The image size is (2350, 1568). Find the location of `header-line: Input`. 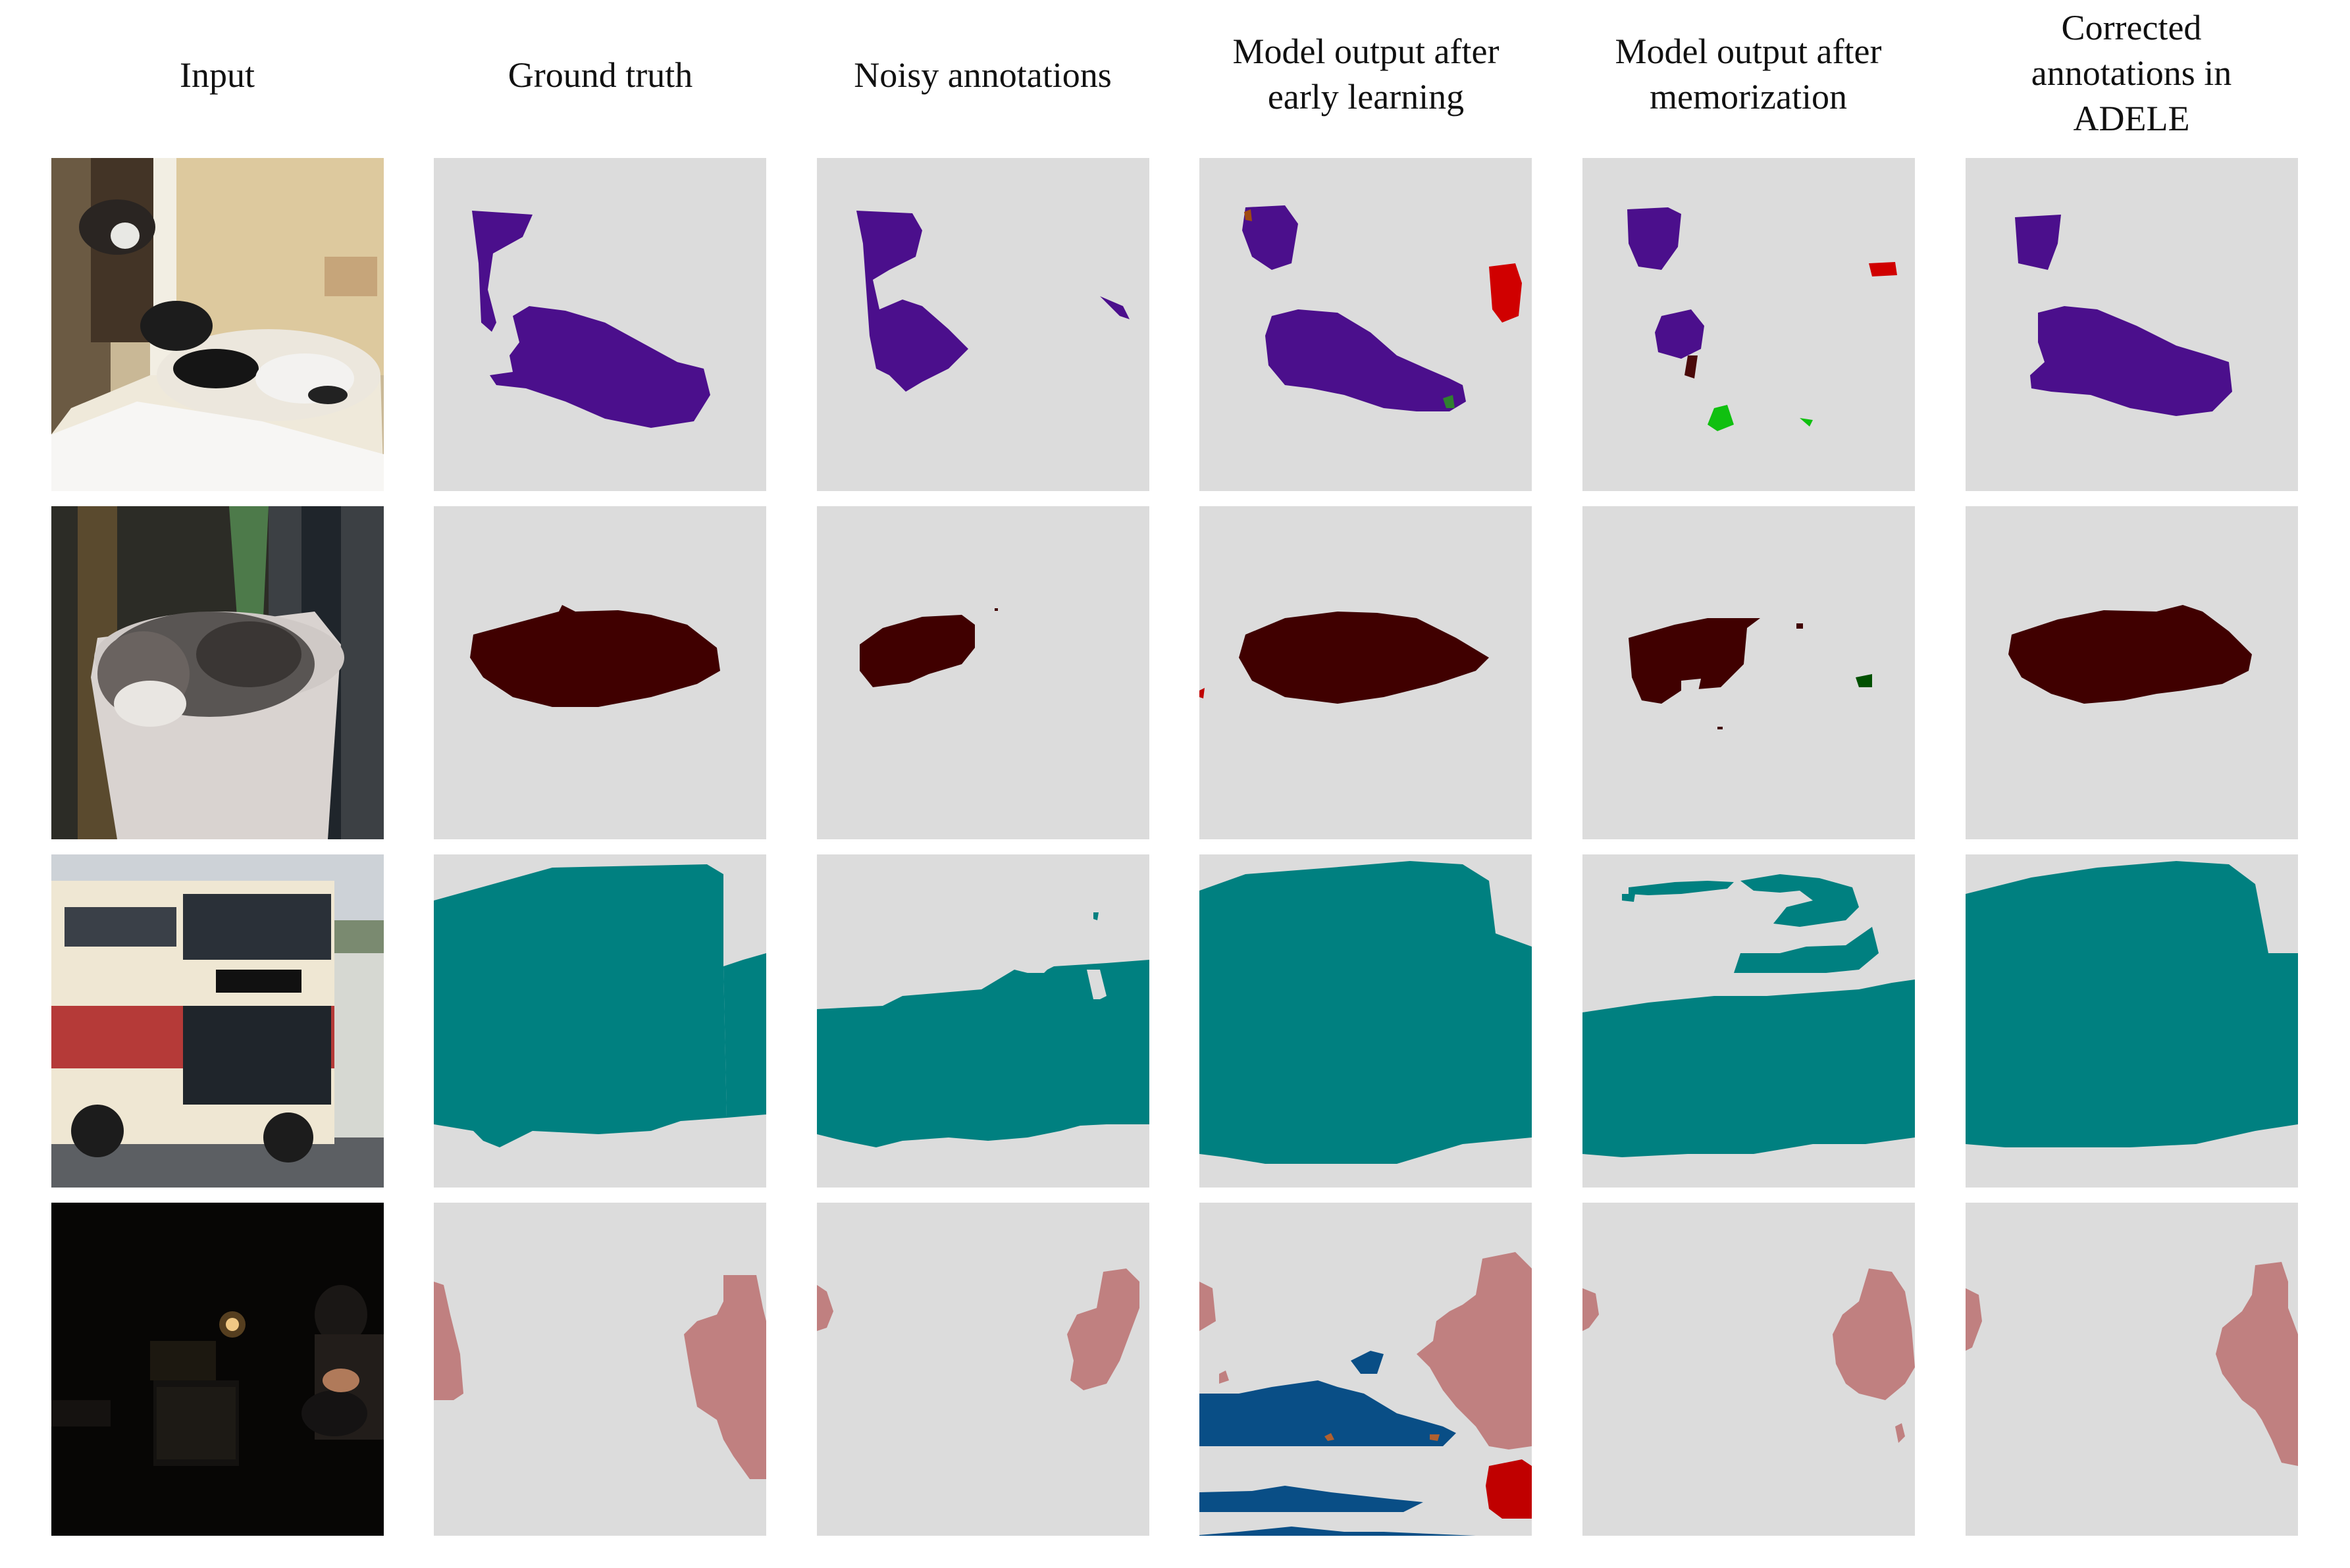

header-line: Input is located at coordinates (217, 75).